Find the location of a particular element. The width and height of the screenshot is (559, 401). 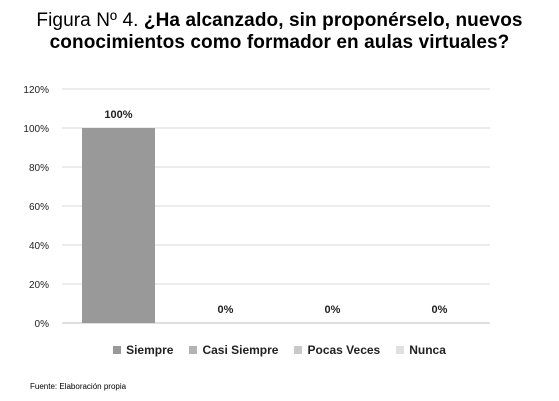

legend-item: Casi Siempre is located at coordinates (233, 350).